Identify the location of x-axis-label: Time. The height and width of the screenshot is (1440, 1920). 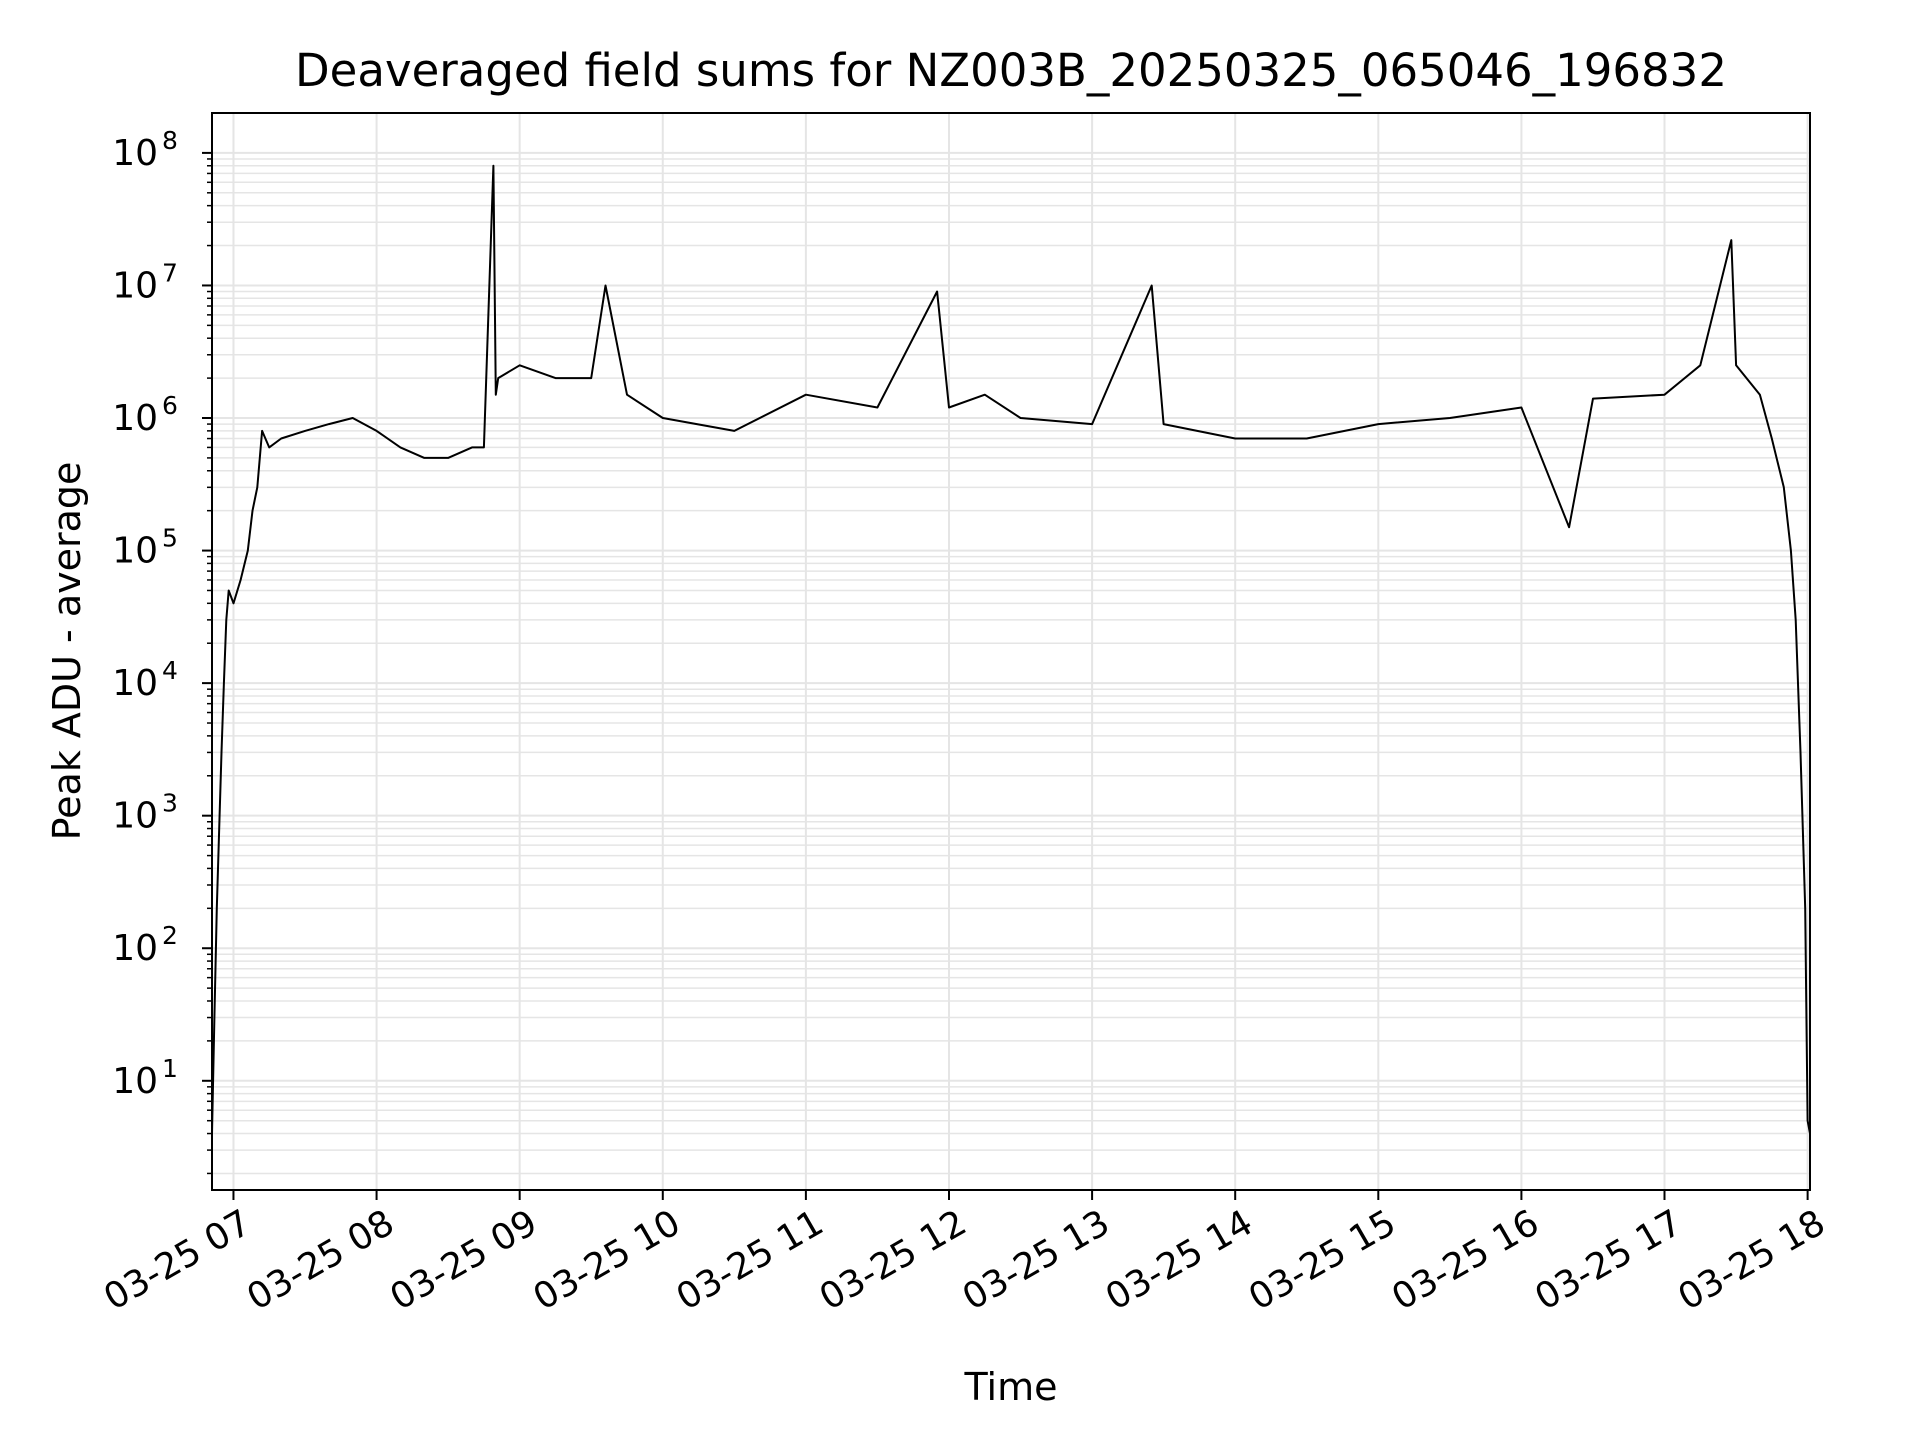
(1011, 1387).